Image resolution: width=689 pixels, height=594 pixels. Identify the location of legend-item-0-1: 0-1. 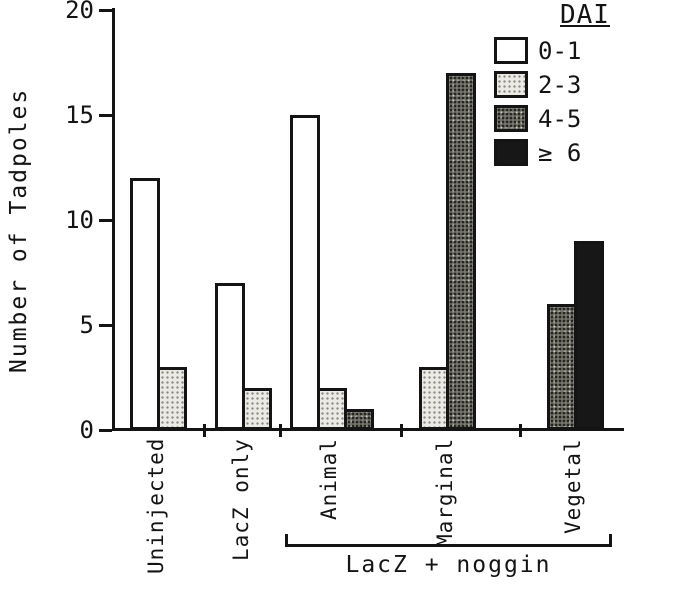
(579, 50).